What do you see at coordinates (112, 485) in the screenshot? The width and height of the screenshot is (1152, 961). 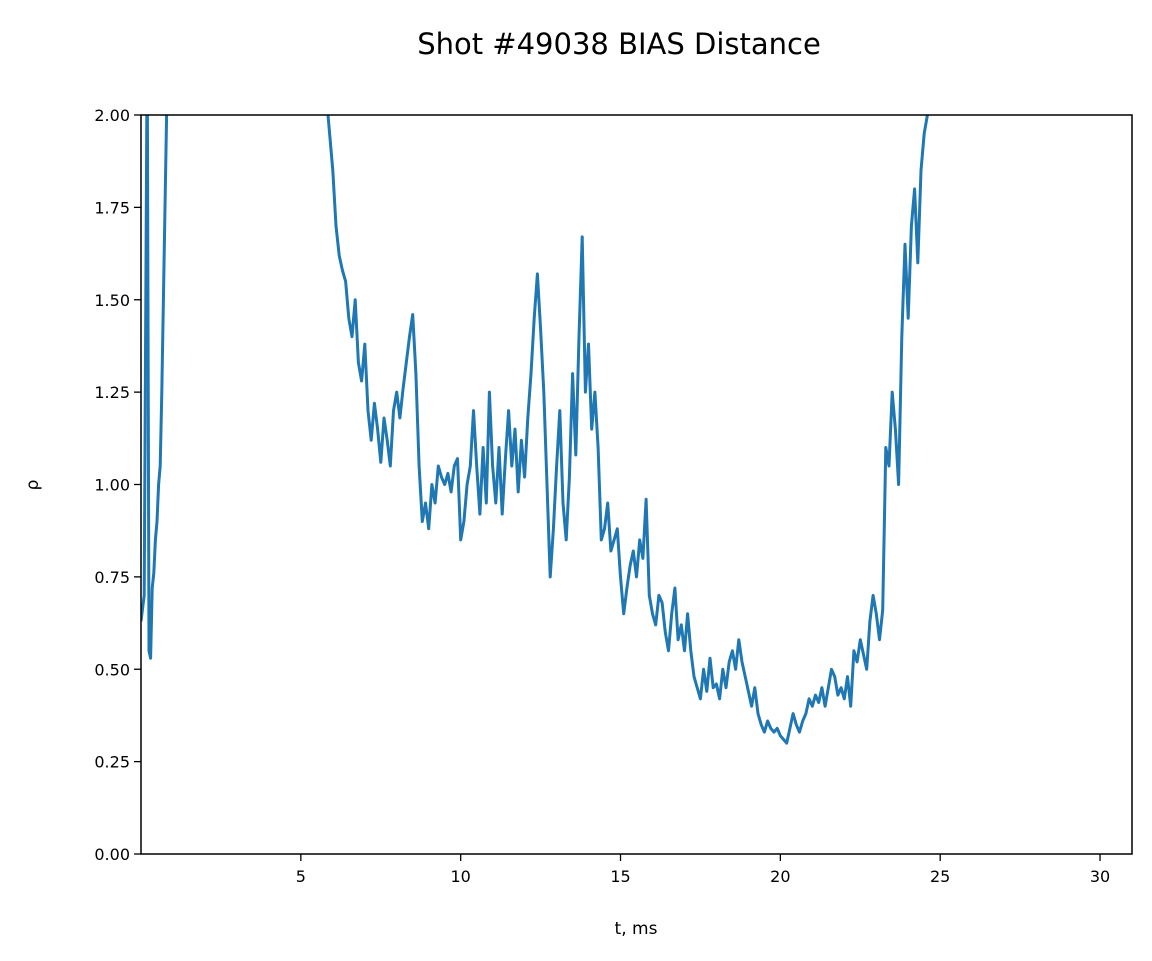 I see `y-tick-label: 1.00` at bounding box center [112, 485].